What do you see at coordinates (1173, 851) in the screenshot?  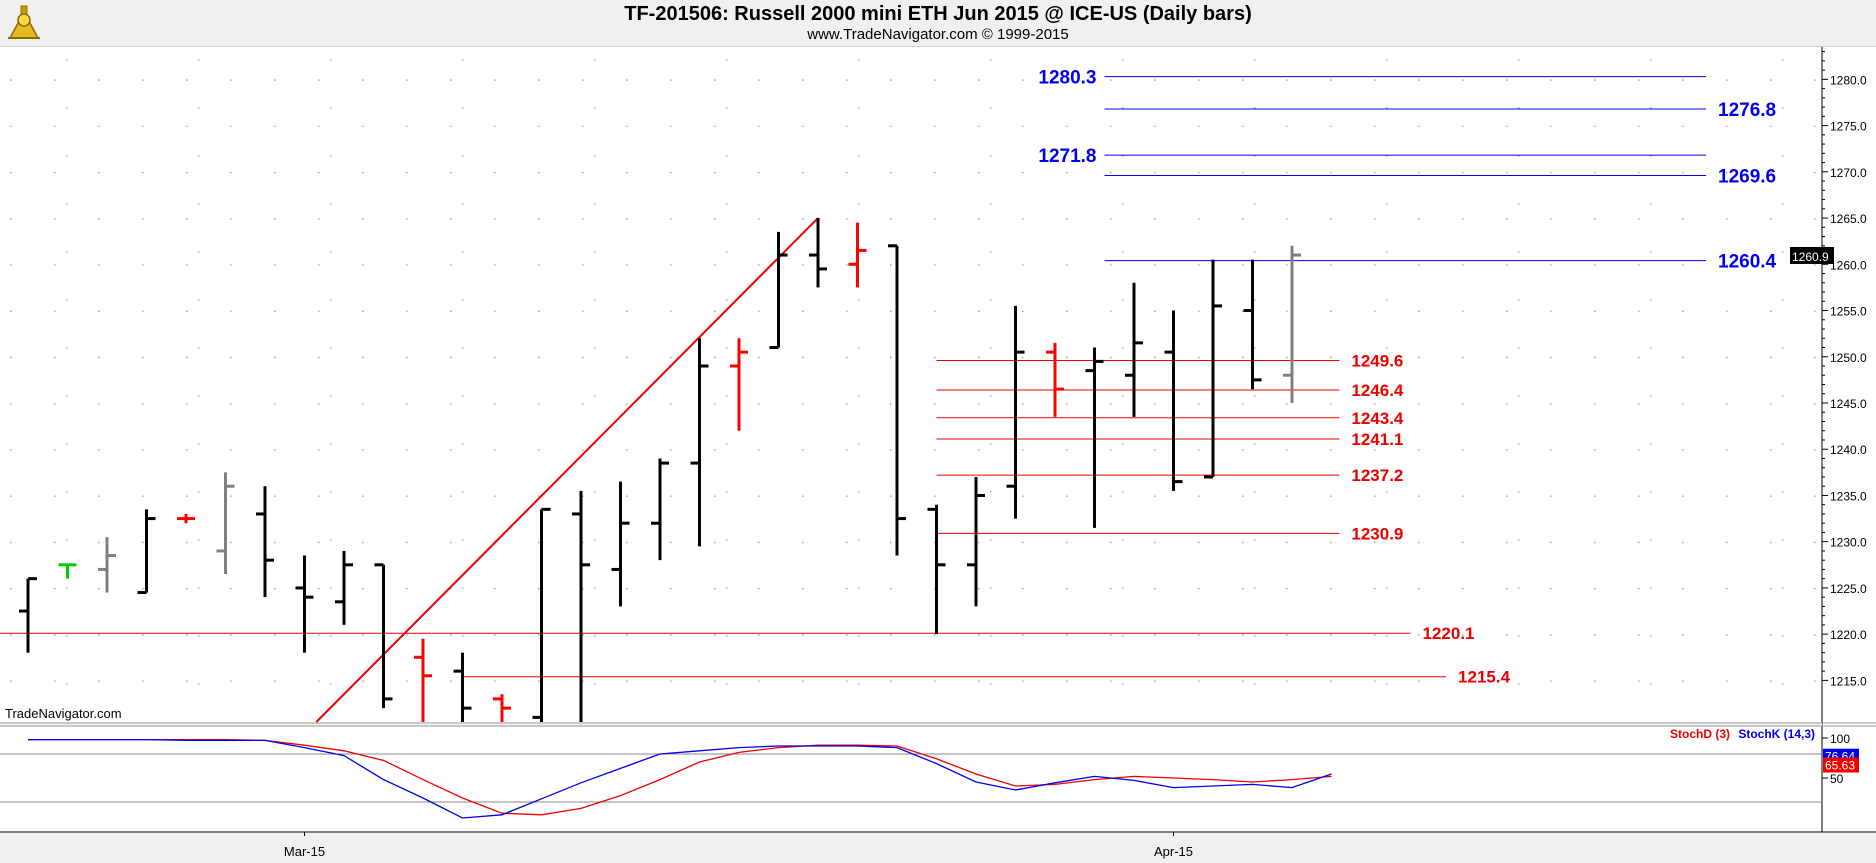 I see `x-tick-label: Apr-15` at bounding box center [1173, 851].